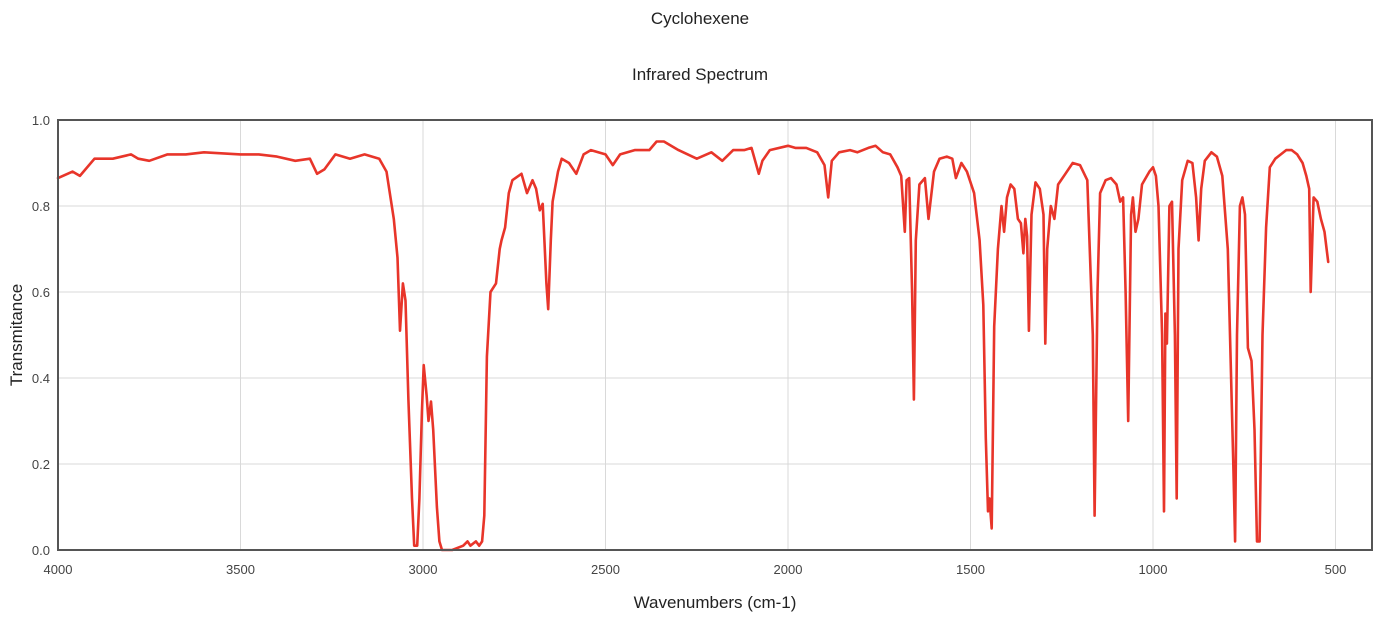 The width and height of the screenshot is (1400, 618). Describe the element at coordinates (695, 569) in the screenshot. I see `x-axis-ticks: 4000 3500 3000 2500 2000 1500 1000 500` at that location.